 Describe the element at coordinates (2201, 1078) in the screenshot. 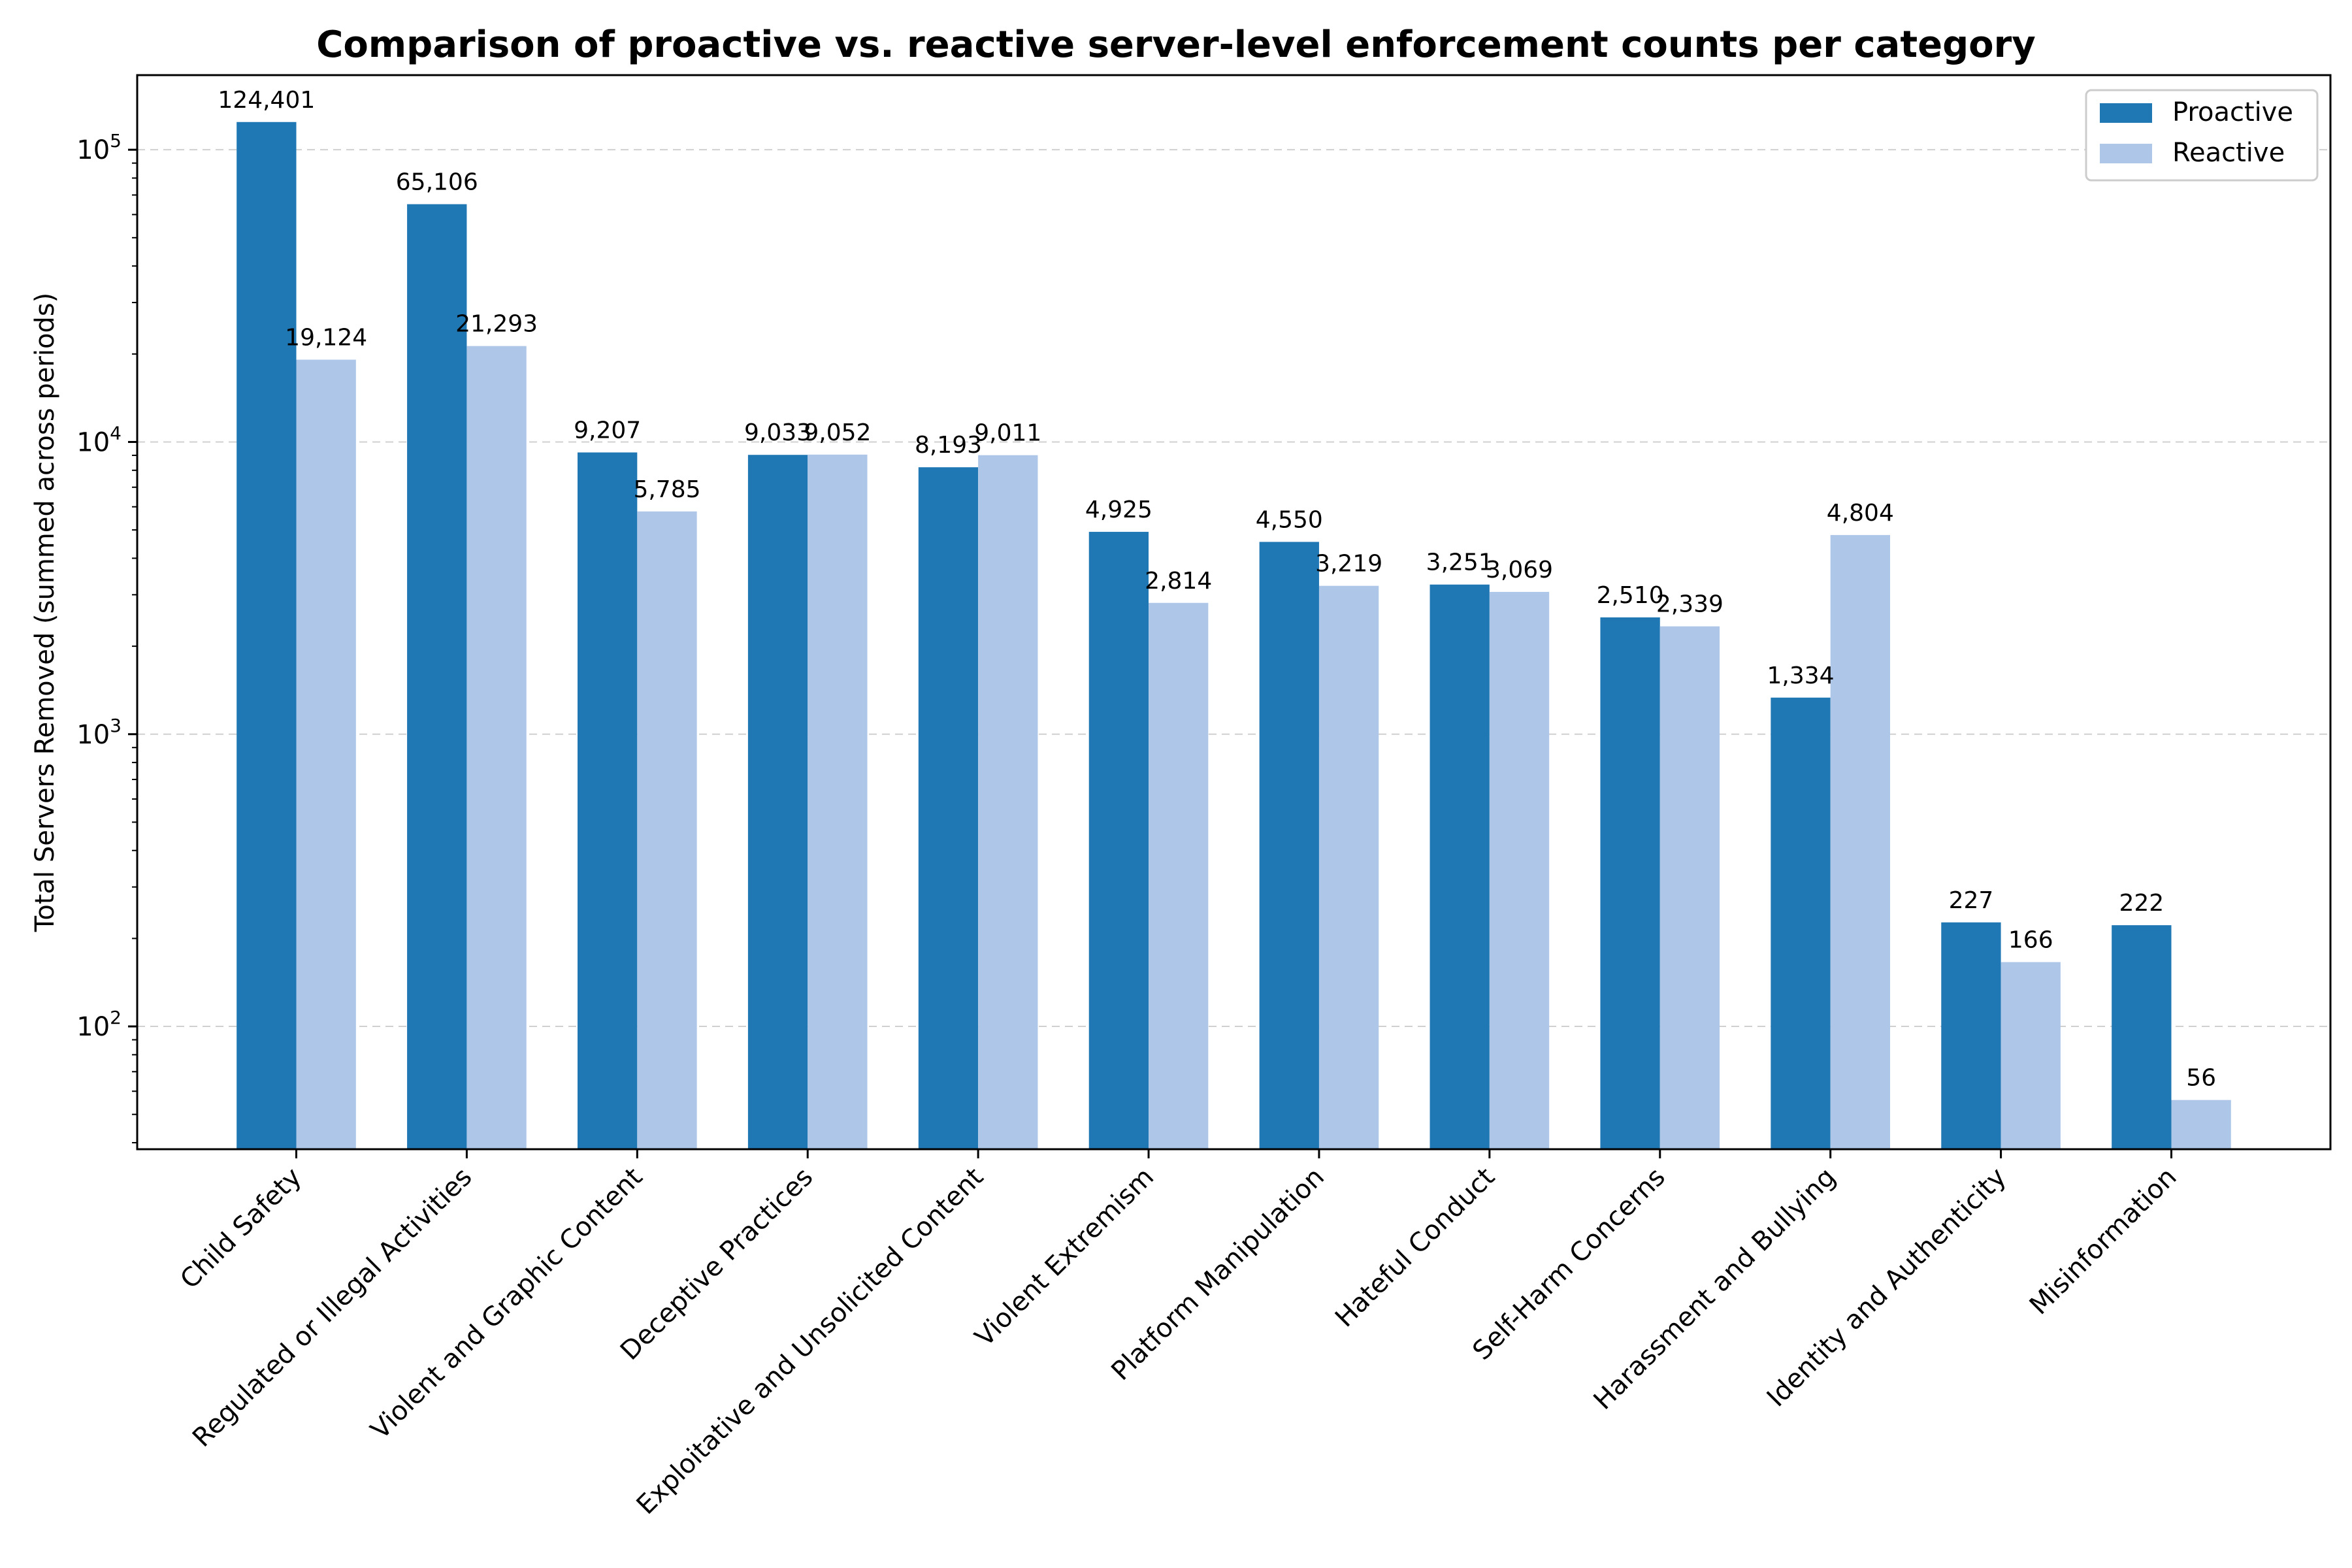

I see `bar-value-label: 56` at that location.